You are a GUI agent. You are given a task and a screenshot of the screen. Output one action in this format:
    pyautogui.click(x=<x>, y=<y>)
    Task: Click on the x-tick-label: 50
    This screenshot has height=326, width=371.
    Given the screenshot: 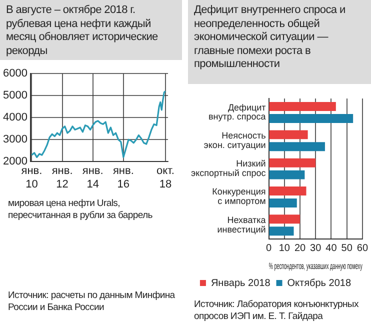 What is the action you would take?
    pyautogui.click(x=347, y=248)
    